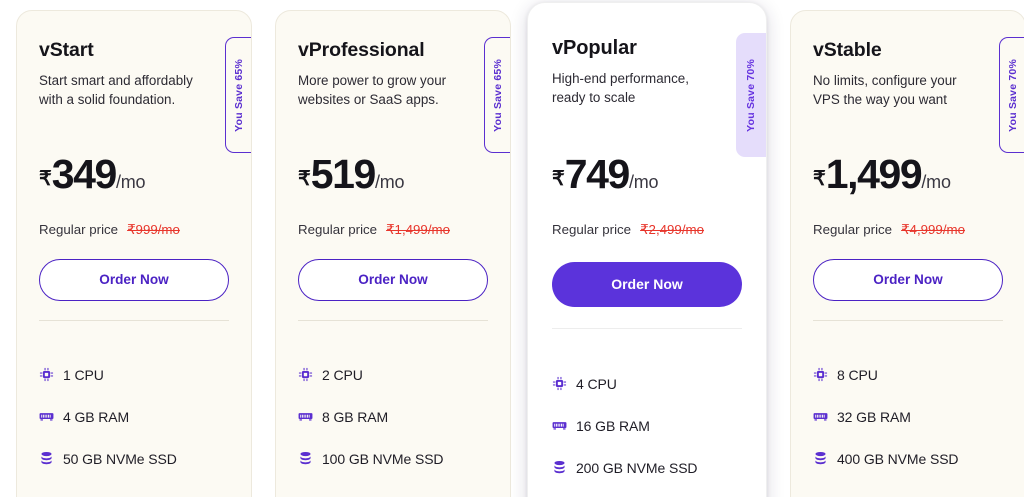  What do you see at coordinates (361, 50) in the screenshot?
I see `plan-name: vProfessional` at bounding box center [361, 50].